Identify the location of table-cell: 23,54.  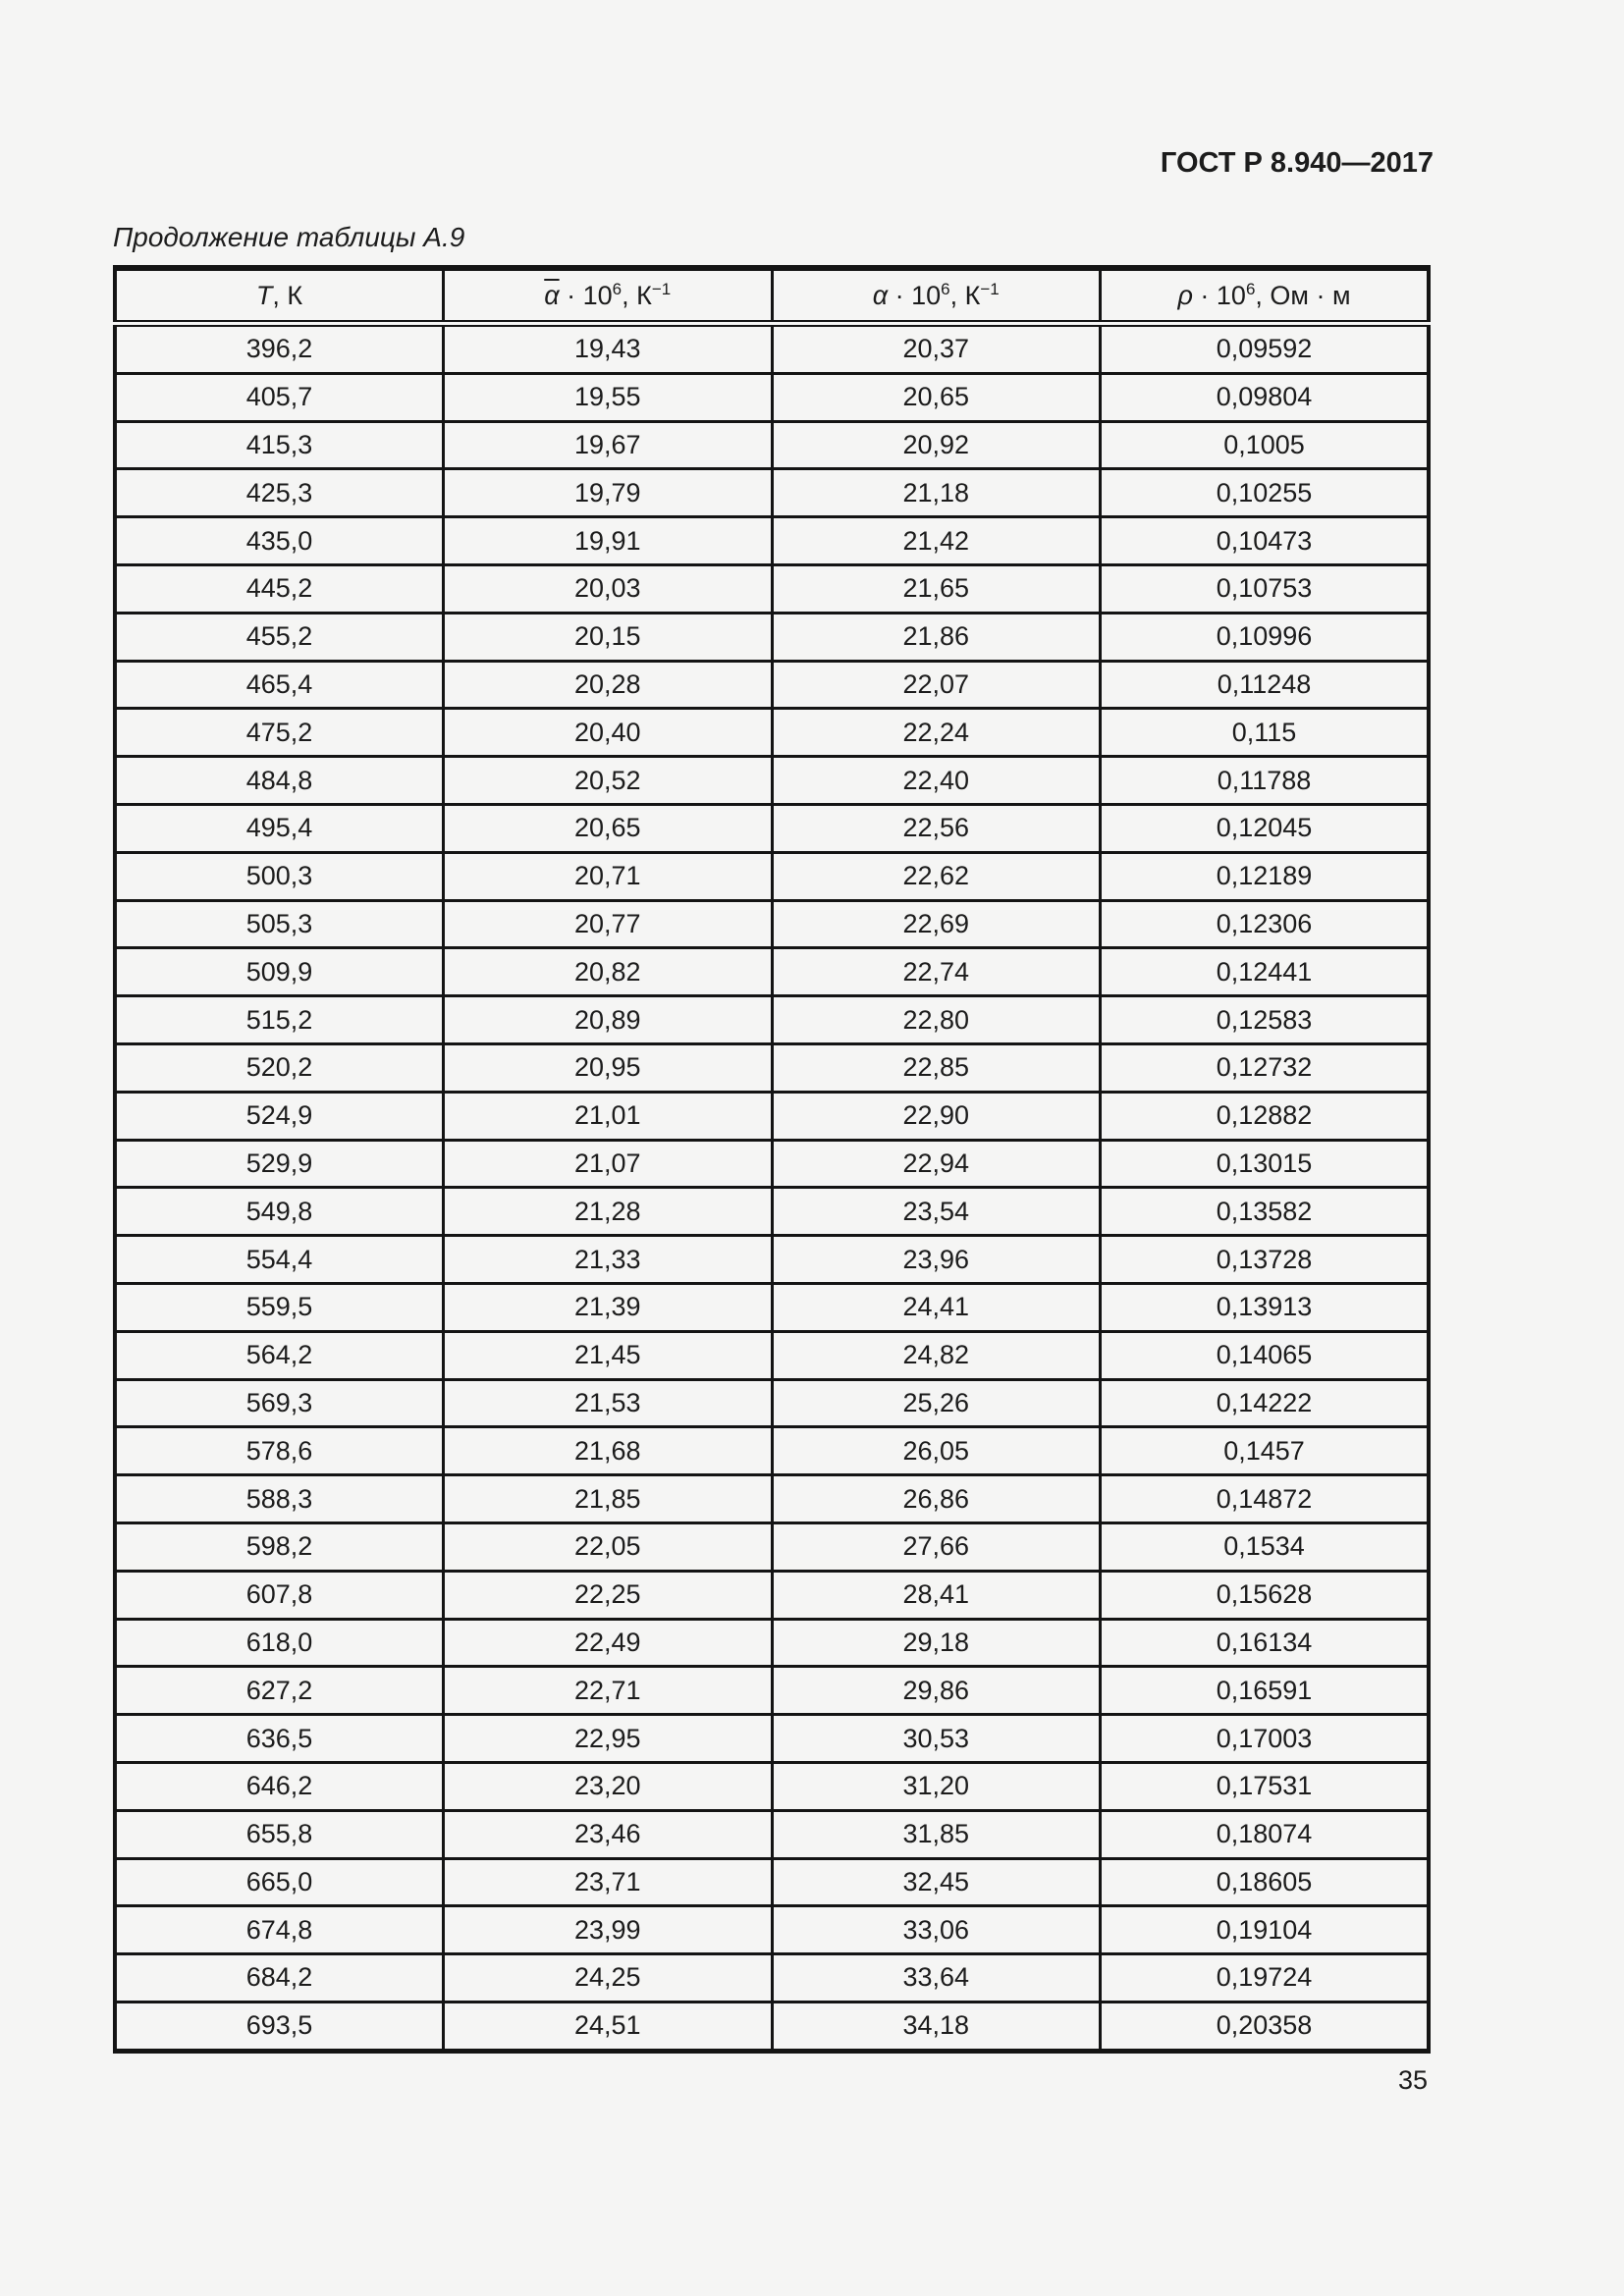
(936, 1212).